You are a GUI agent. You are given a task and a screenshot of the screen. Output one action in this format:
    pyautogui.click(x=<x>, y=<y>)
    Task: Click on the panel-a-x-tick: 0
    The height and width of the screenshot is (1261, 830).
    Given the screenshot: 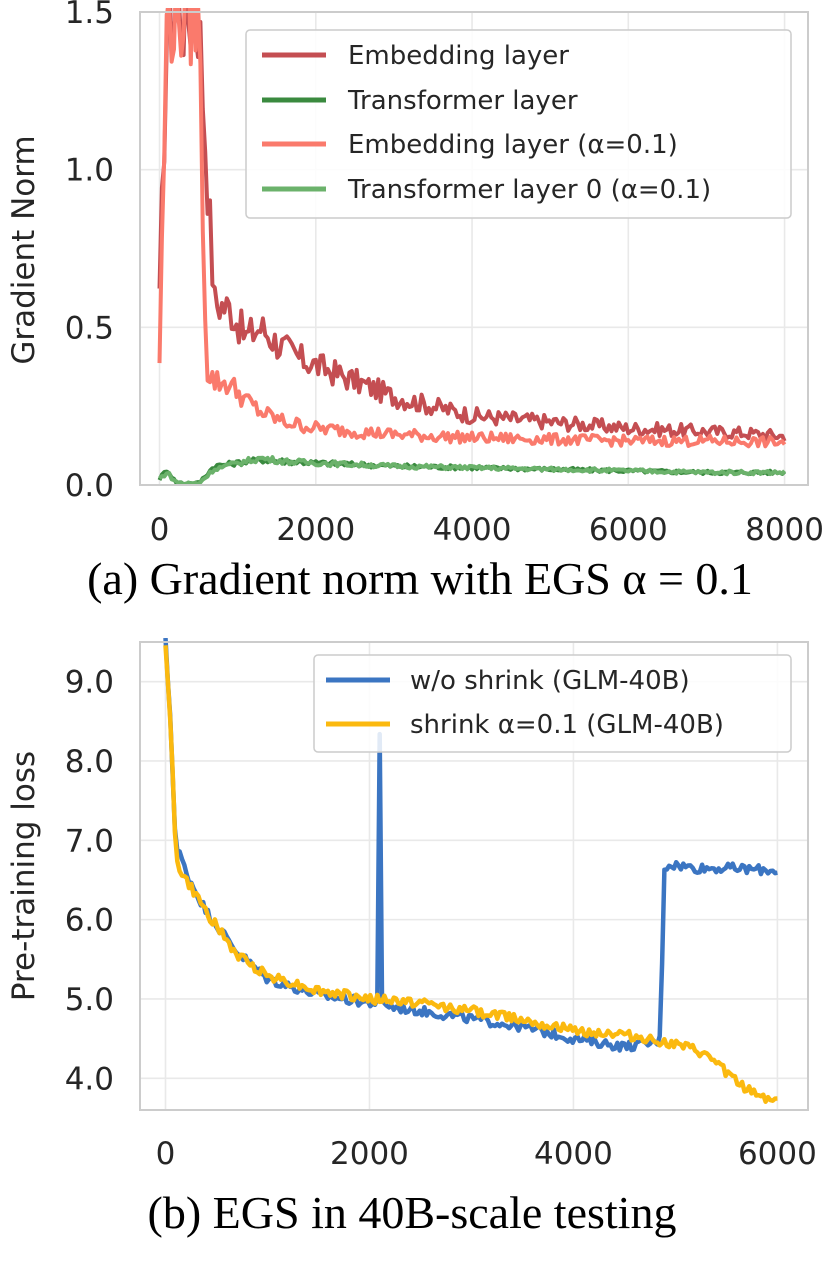 What is the action you would take?
    pyautogui.click(x=160, y=530)
    